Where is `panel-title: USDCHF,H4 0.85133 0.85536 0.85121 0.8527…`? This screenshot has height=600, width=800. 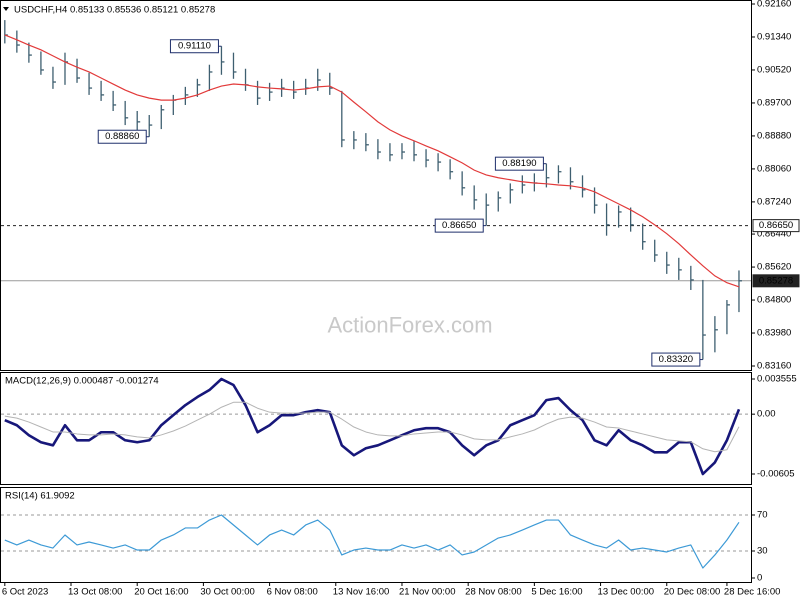
panel-title: USDCHF,H4 0.85133 0.85536 0.85121 0.8527… is located at coordinates (114, 10).